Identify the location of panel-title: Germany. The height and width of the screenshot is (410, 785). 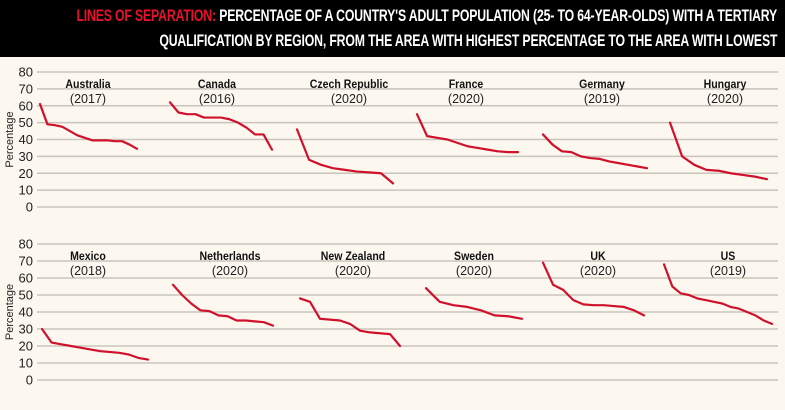
(602, 84).